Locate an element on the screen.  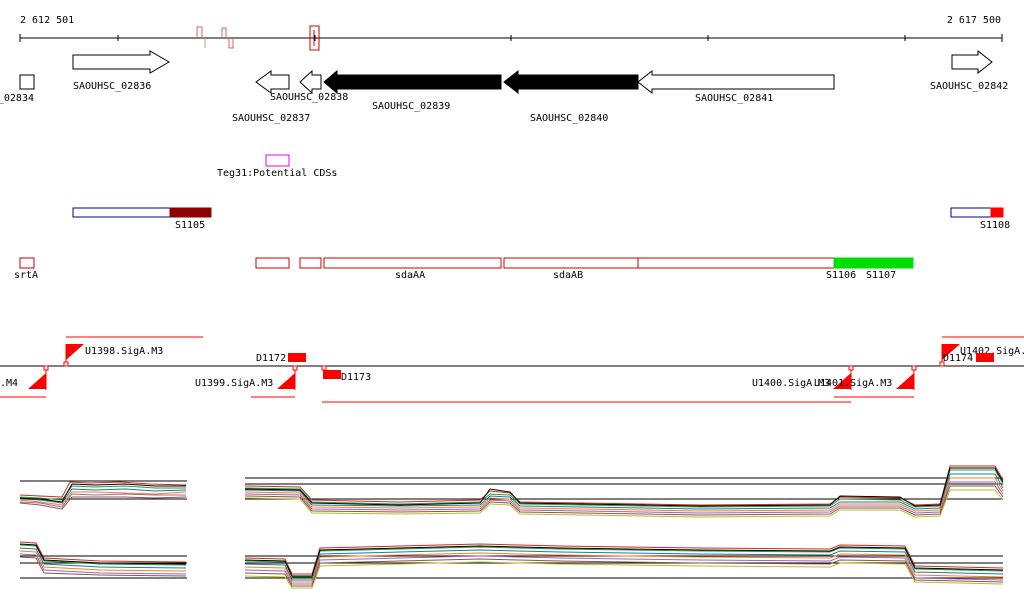
gene-saouhsc-02839: SAOUHSC_02839 is located at coordinates (412, 90).